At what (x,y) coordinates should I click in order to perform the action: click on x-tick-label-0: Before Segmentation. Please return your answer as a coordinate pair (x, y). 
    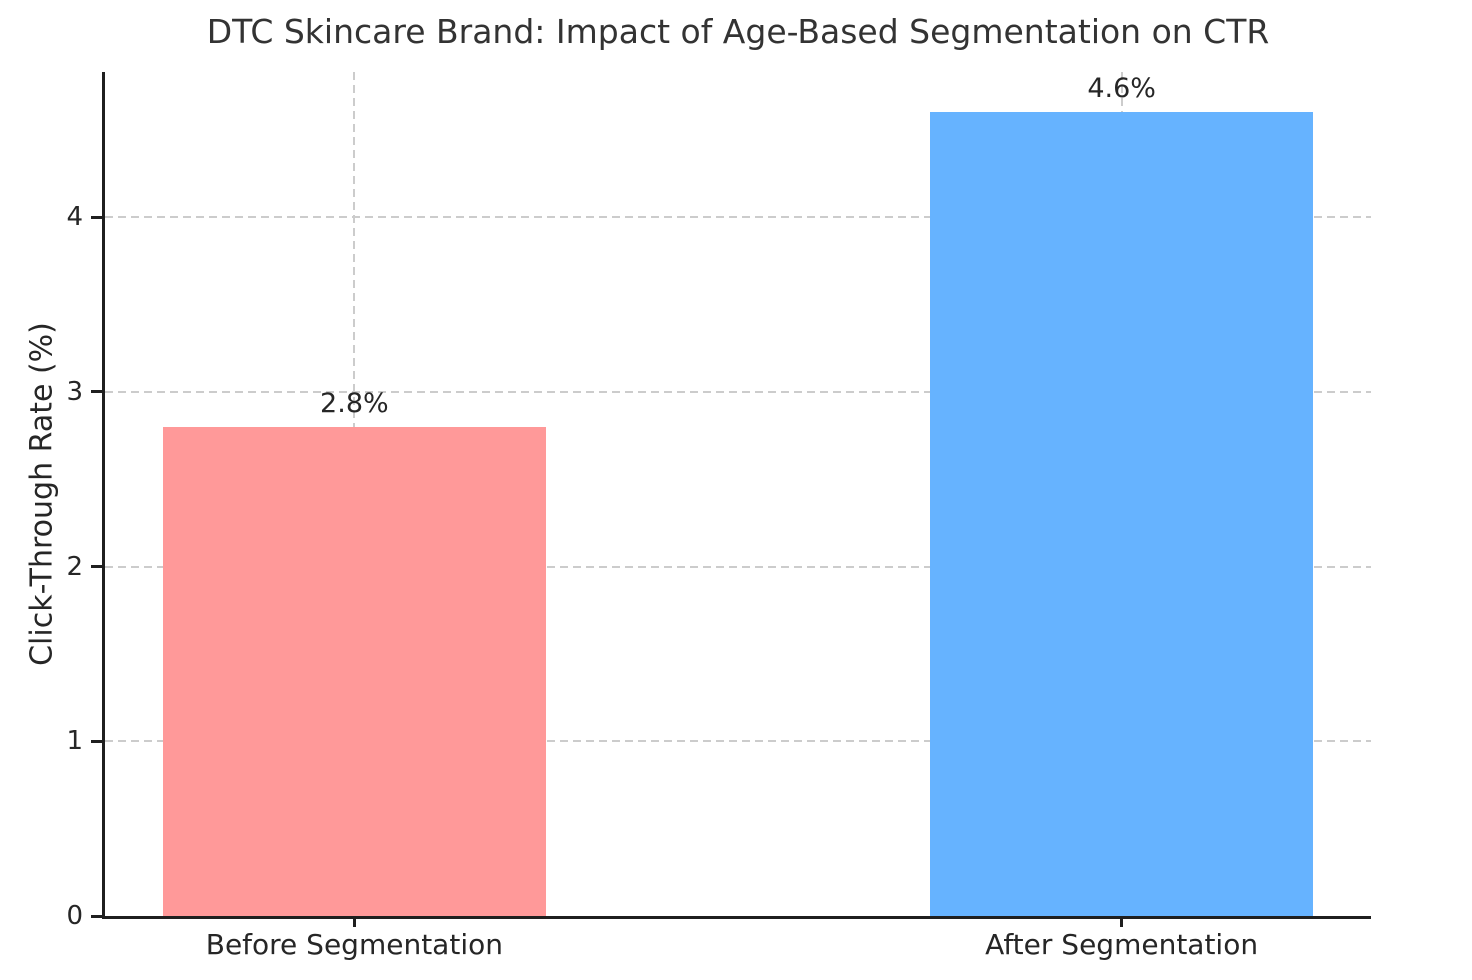
    Looking at the image, I should click on (354, 944).